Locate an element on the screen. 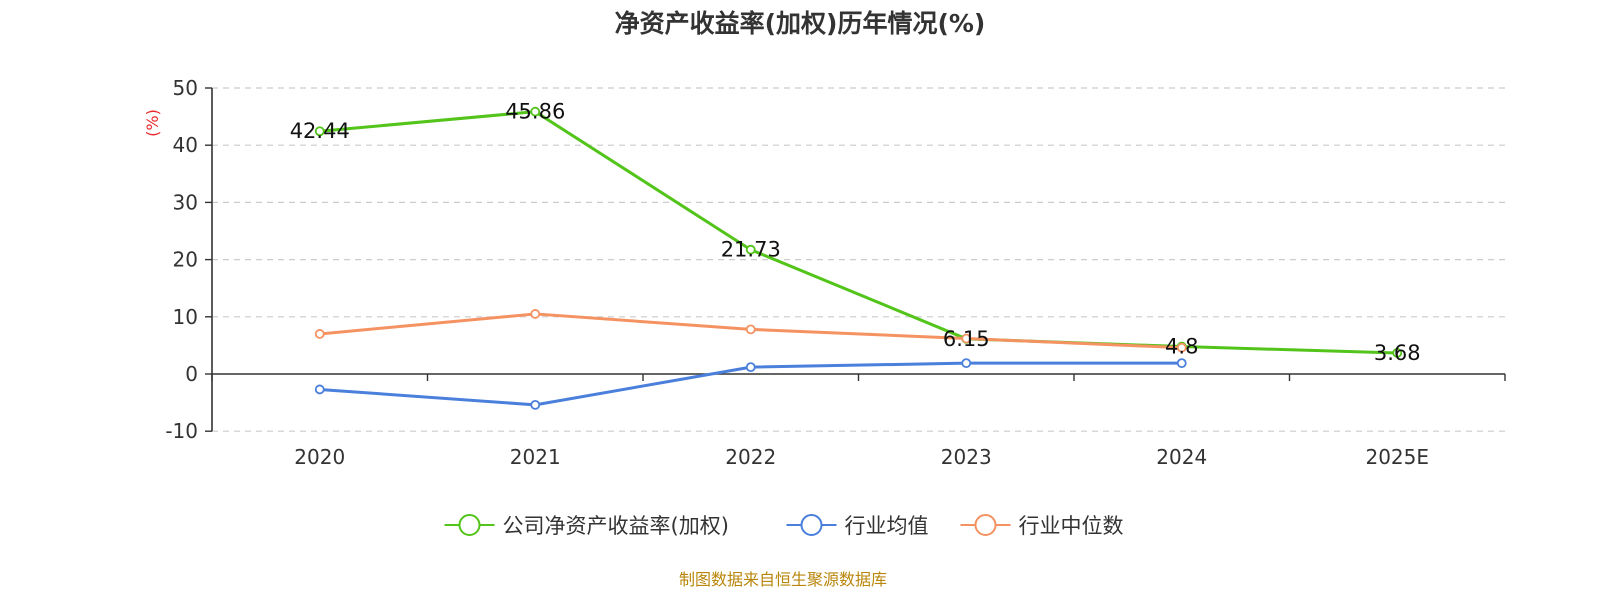 Image resolution: width=1600 pixels, height=600 pixels. data-label: 45.86 is located at coordinates (535, 112).